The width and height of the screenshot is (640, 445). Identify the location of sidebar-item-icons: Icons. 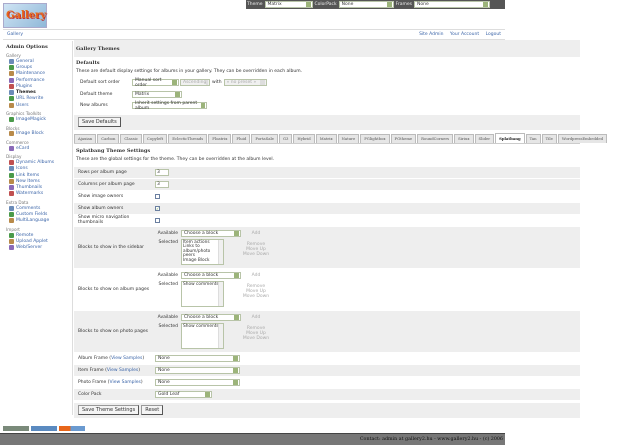
(37, 169).